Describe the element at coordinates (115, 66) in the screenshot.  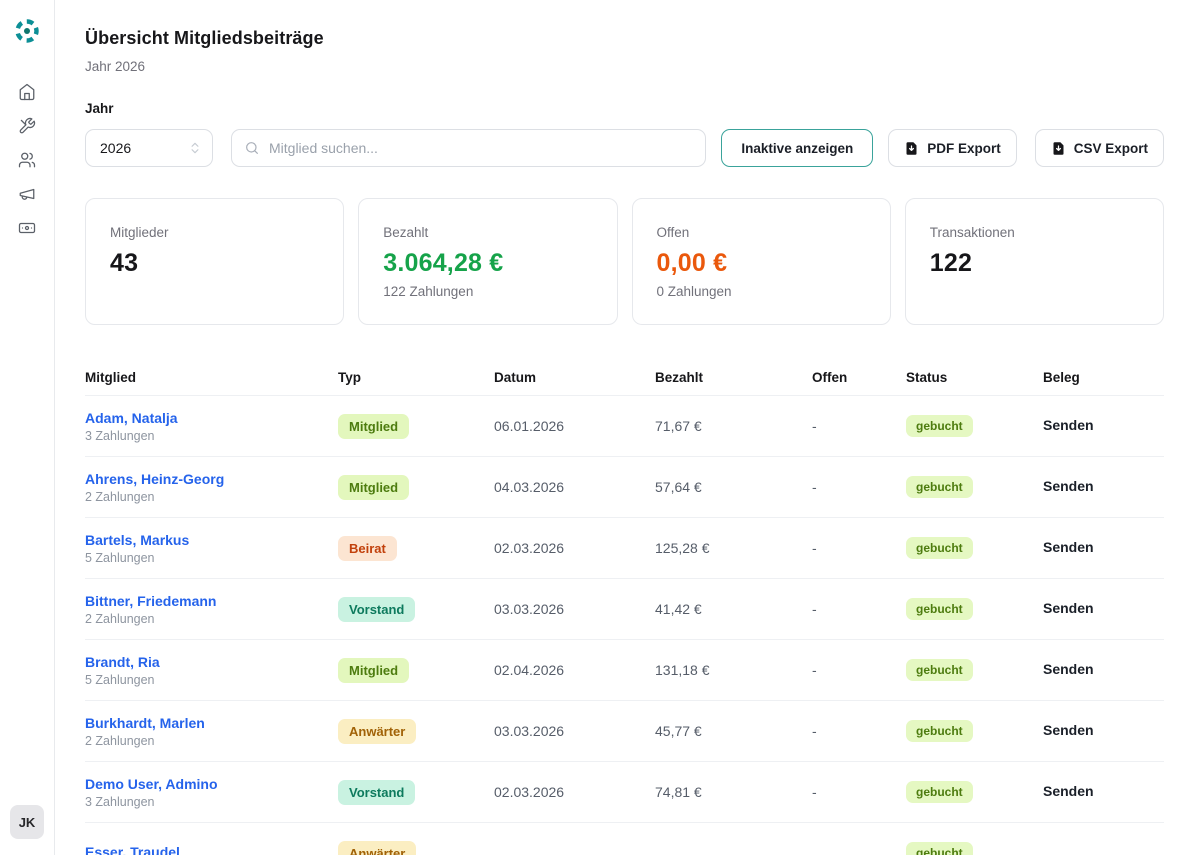
I see `page-subtitle: Jahr 2026` at that location.